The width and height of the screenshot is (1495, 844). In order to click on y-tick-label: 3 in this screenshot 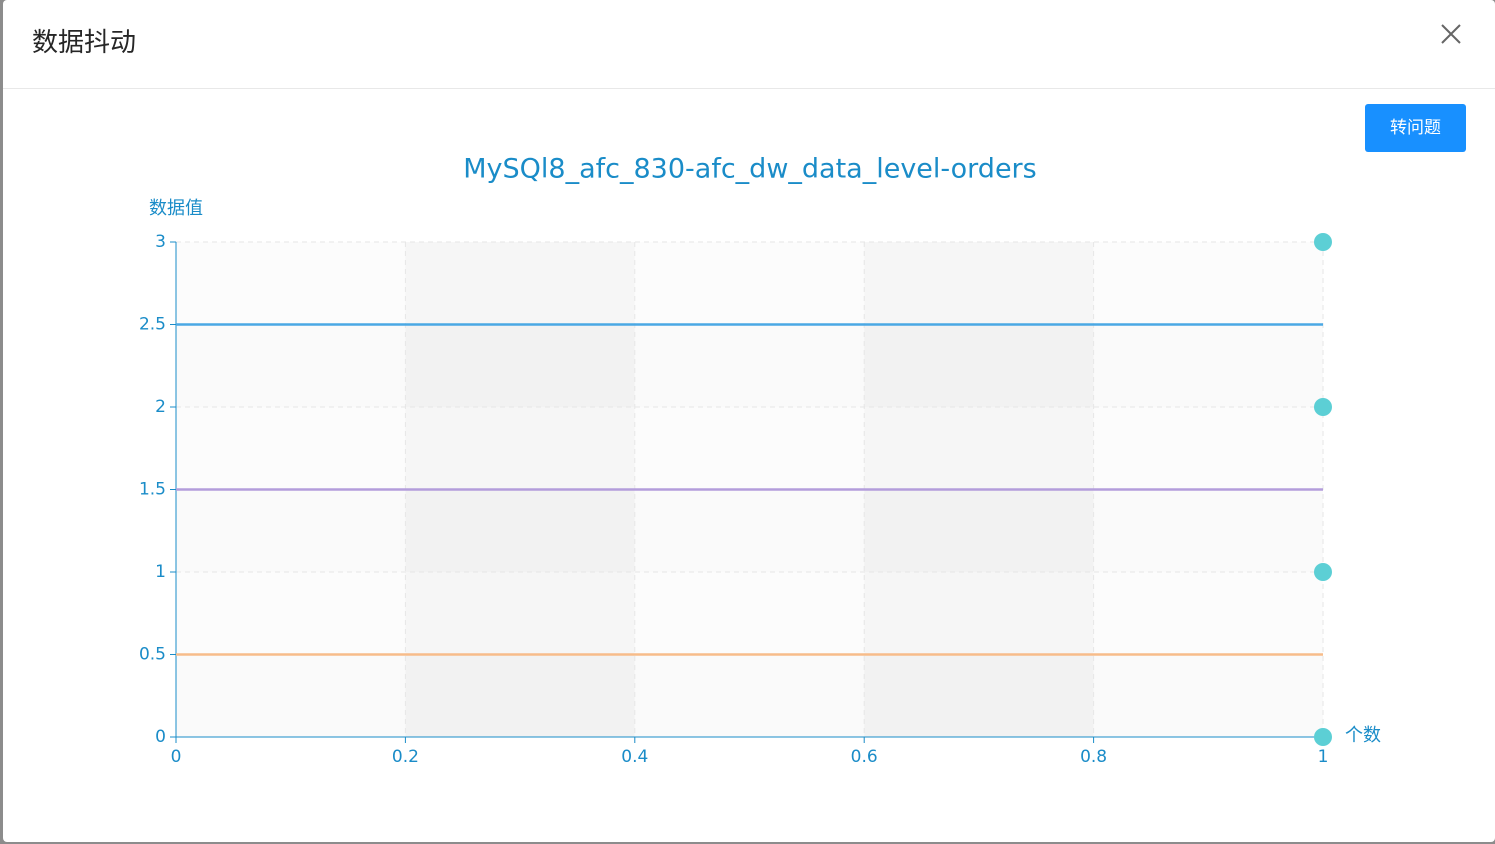, I will do `click(160, 242)`.